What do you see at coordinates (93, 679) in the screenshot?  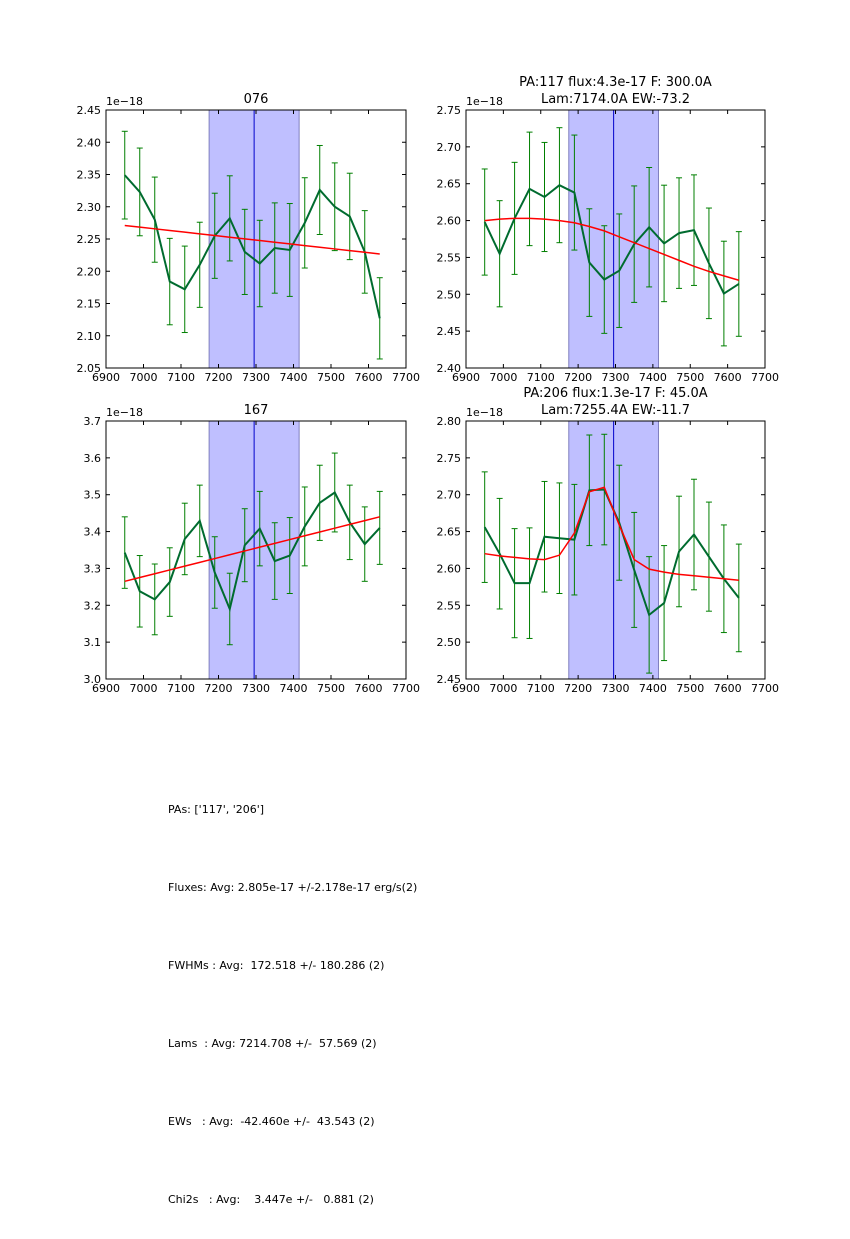 I see `y-tick-label: 3.0` at bounding box center [93, 679].